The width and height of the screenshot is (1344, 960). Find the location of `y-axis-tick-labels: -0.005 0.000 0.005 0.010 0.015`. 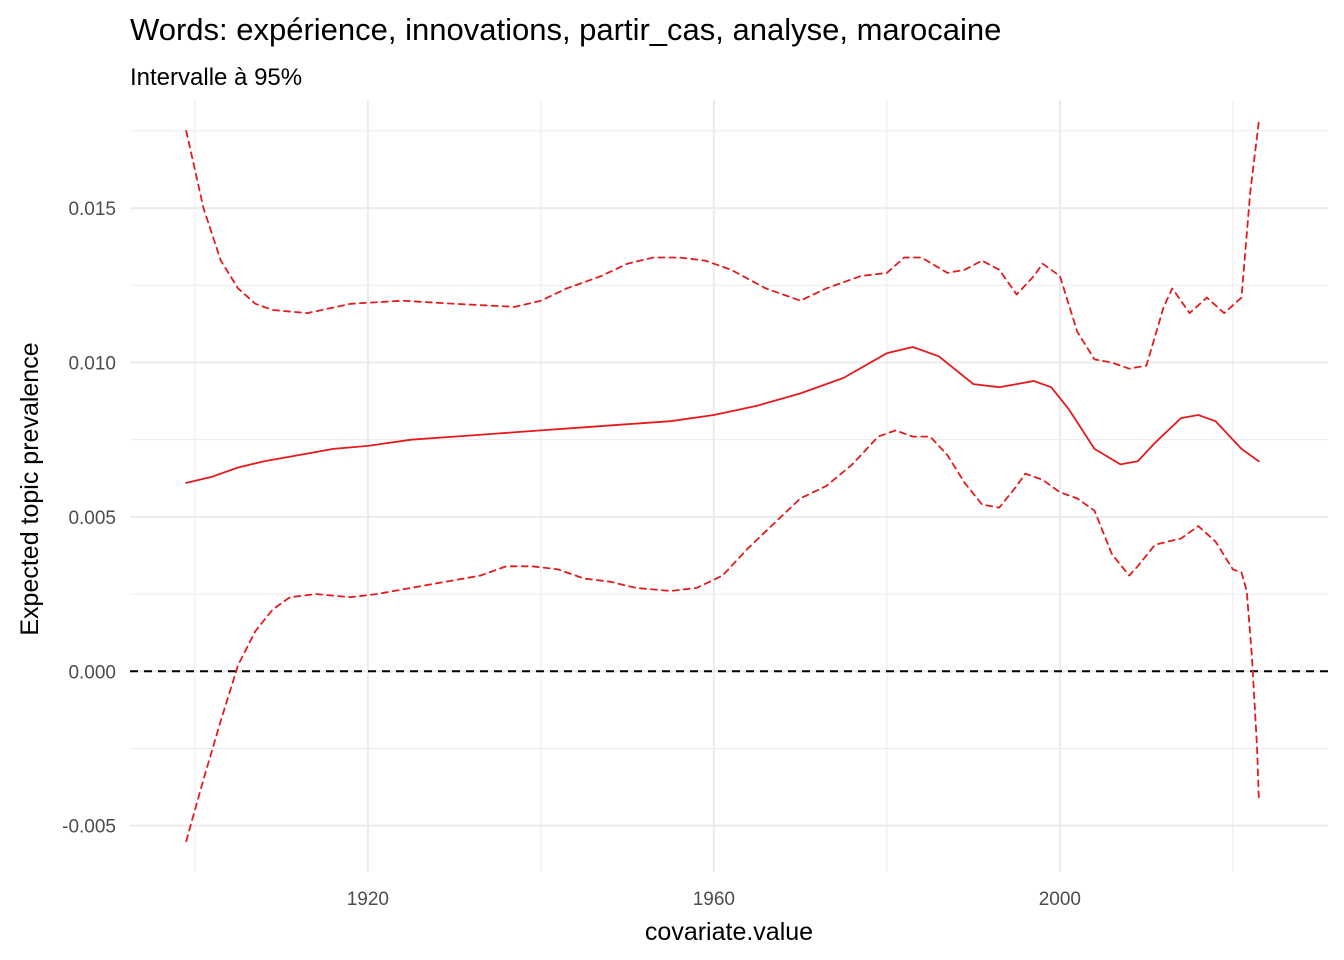

y-axis-tick-labels: -0.005 0.000 0.005 0.010 0.015 is located at coordinates (89, 518).